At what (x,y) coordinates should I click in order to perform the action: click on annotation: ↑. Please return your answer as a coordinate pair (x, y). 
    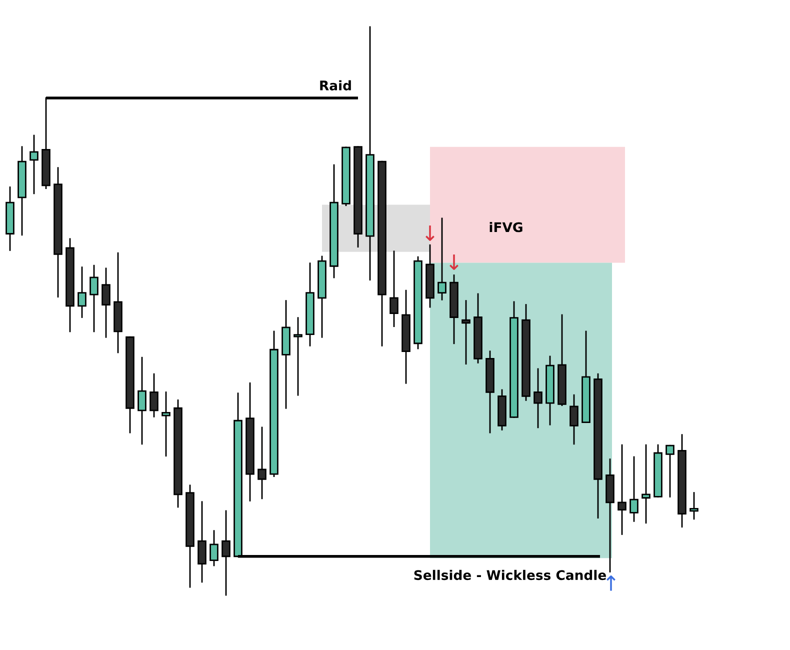
    Looking at the image, I should click on (611, 583).